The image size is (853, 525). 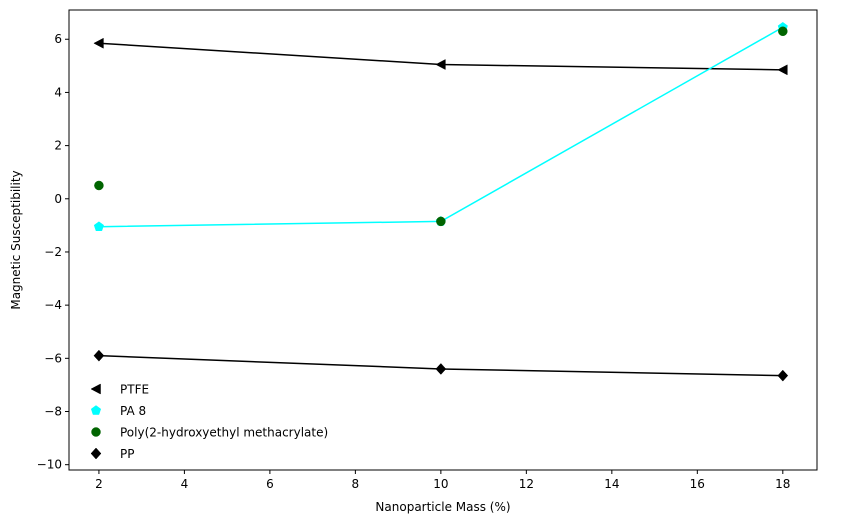 I want to click on y-tick-label: 0, so click(x=58, y=199).